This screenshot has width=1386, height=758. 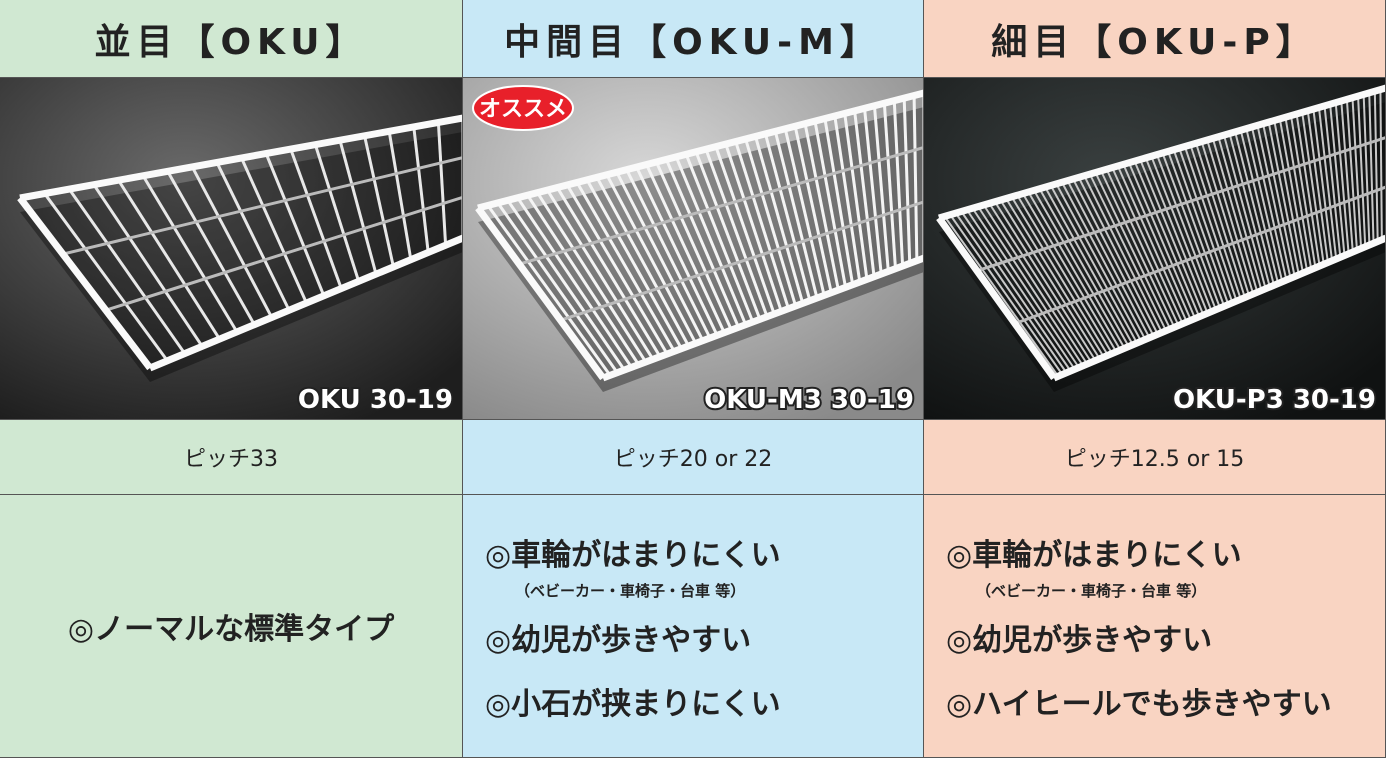 What do you see at coordinates (1094, 555) in the screenshot?
I see `feature: ◎車輪がはまりにくい` at bounding box center [1094, 555].